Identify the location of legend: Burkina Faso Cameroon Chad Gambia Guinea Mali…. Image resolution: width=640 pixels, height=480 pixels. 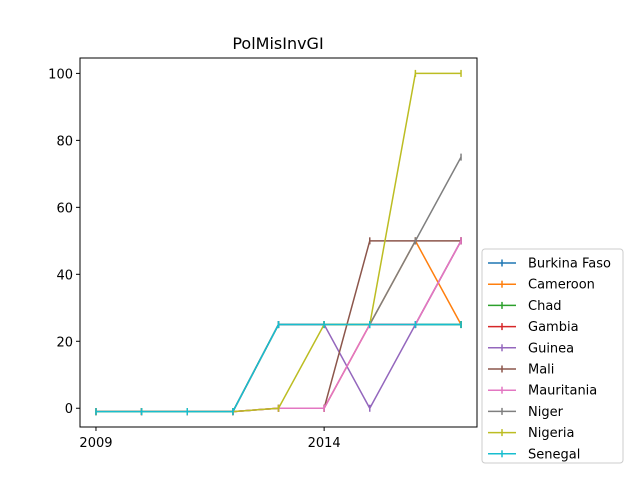
(552, 356).